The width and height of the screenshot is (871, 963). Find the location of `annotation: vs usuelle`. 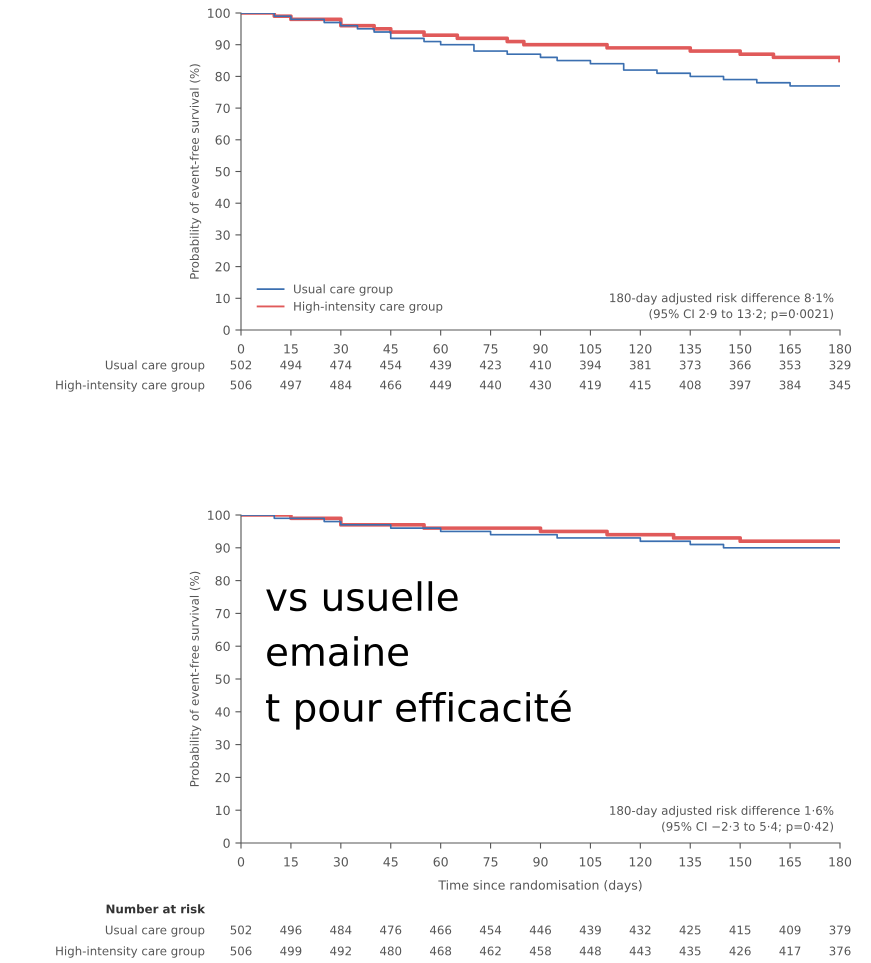

annotation: vs usuelle is located at coordinates (362, 596).